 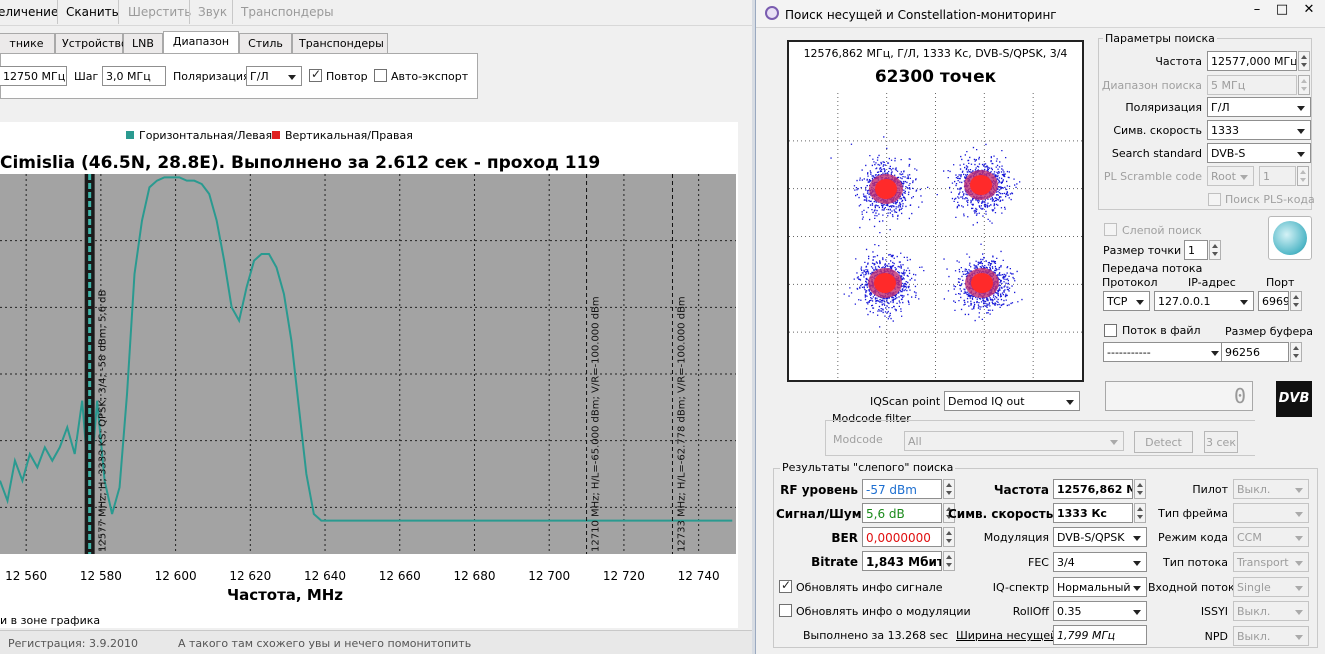 I want to click on search-range-spinner, so click(x=1304, y=85).